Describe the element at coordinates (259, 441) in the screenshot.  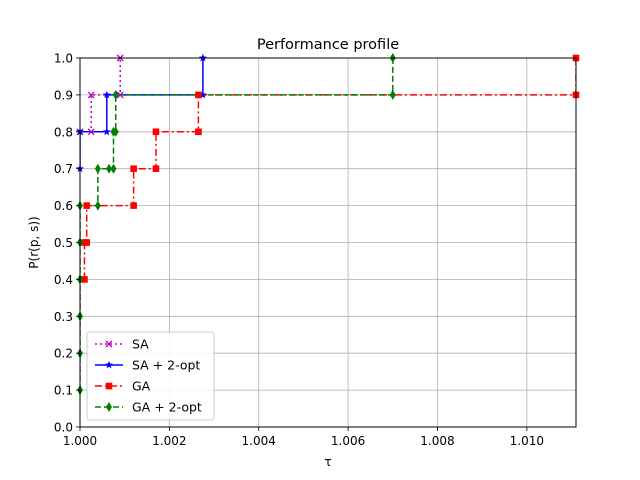
I see `x-tick-label: 1.004` at that location.